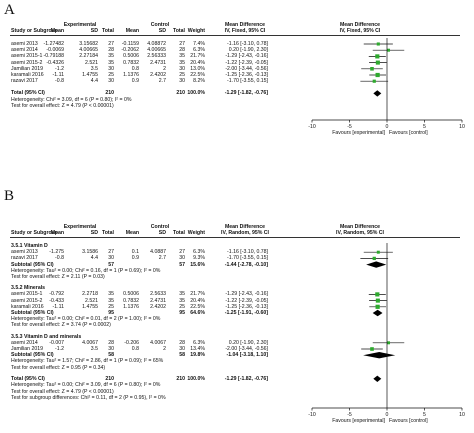 The width and height of the screenshot is (474, 433). What do you see at coordinates (131, 75) in the screenshot?
I see `ctl-mean: 1.1376` at bounding box center [131, 75].